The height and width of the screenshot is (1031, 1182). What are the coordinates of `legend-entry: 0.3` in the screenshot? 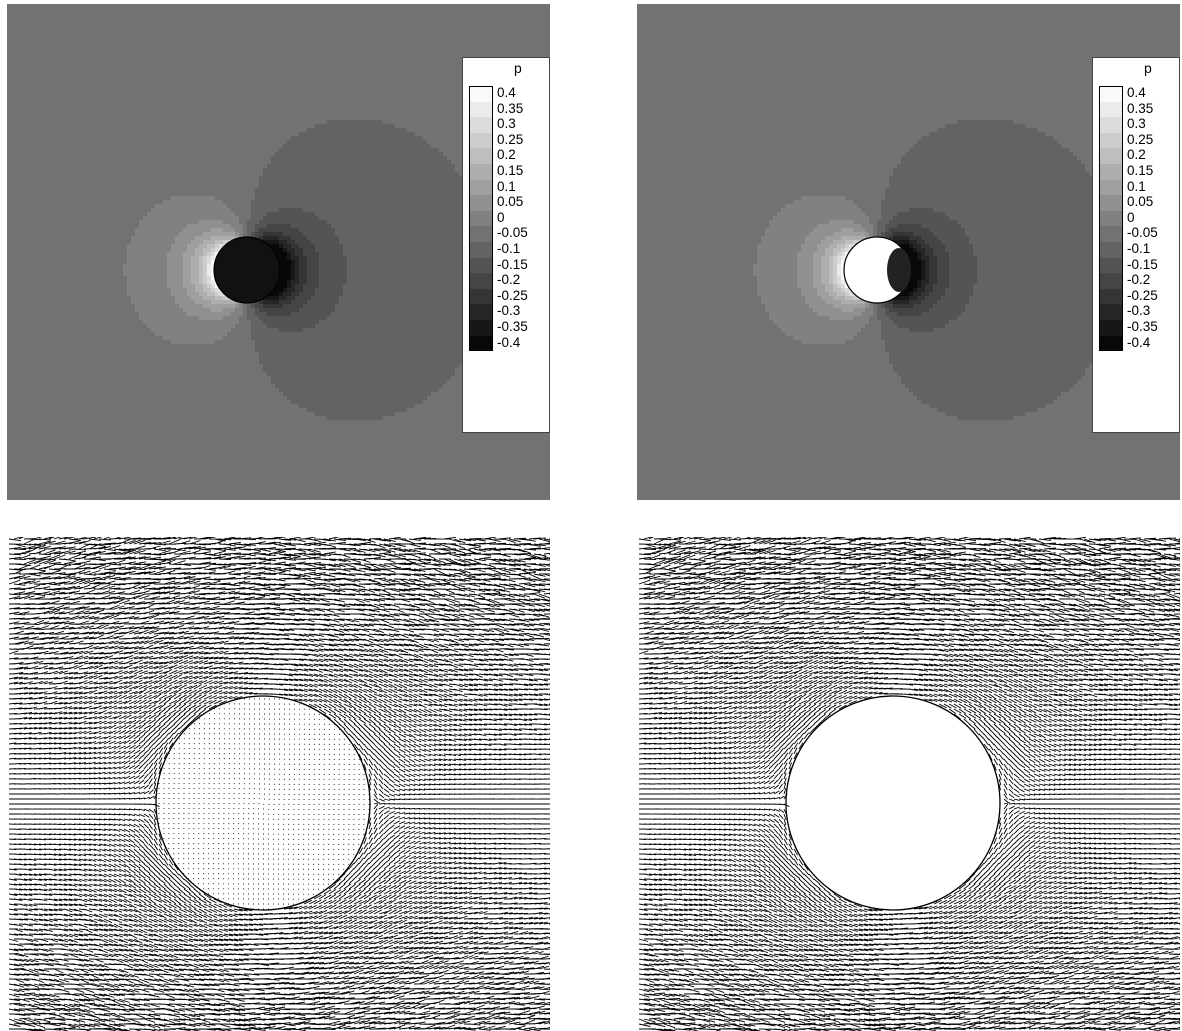 It's located at (1139, 124).